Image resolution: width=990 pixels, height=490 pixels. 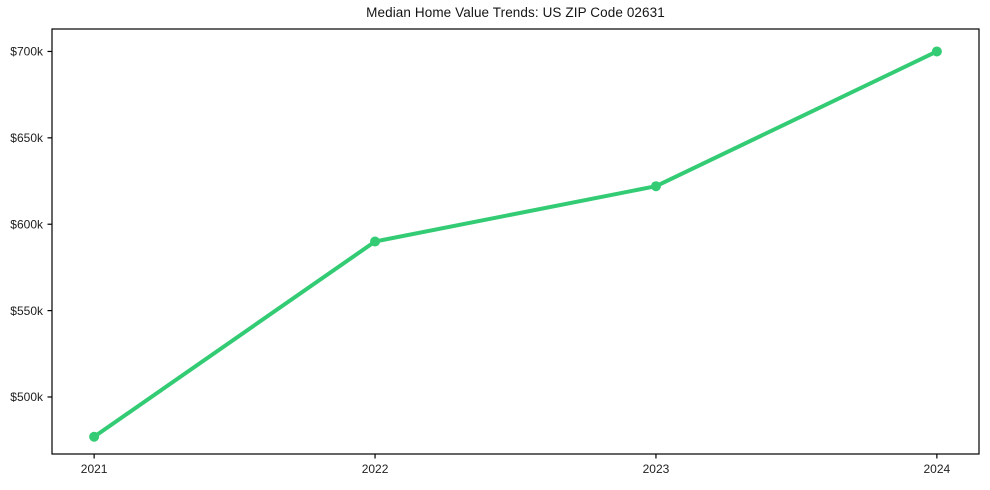 What do you see at coordinates (375, 241) in the screenshot?
I see `data-point-2022` at bounding box center [375, 241].